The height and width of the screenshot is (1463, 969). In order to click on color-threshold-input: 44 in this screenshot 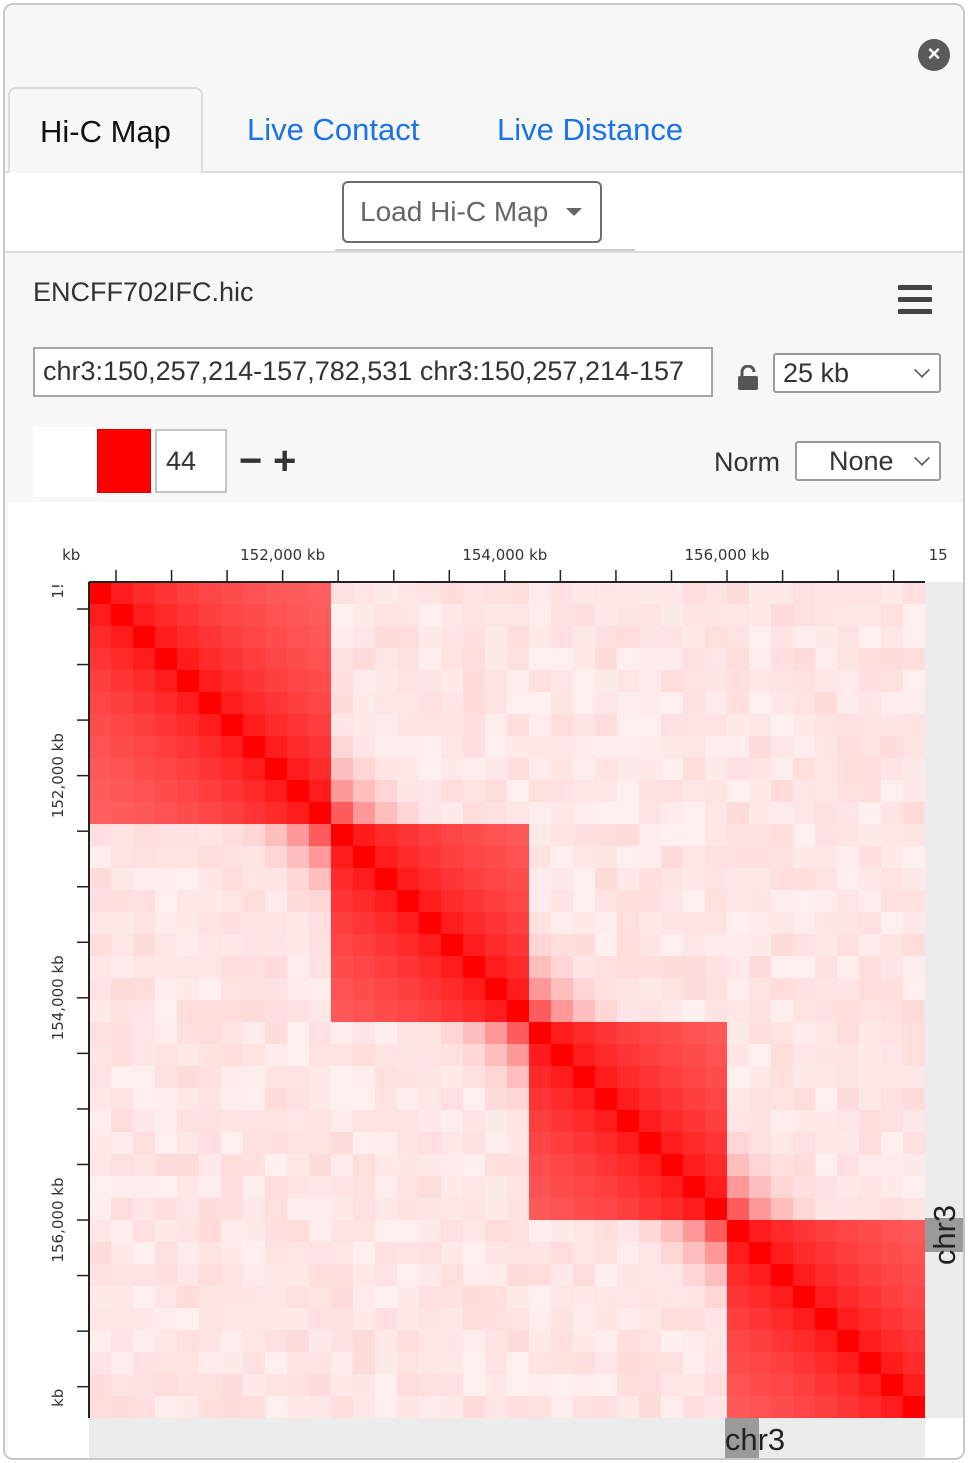, I will do `click(191, 461)`.